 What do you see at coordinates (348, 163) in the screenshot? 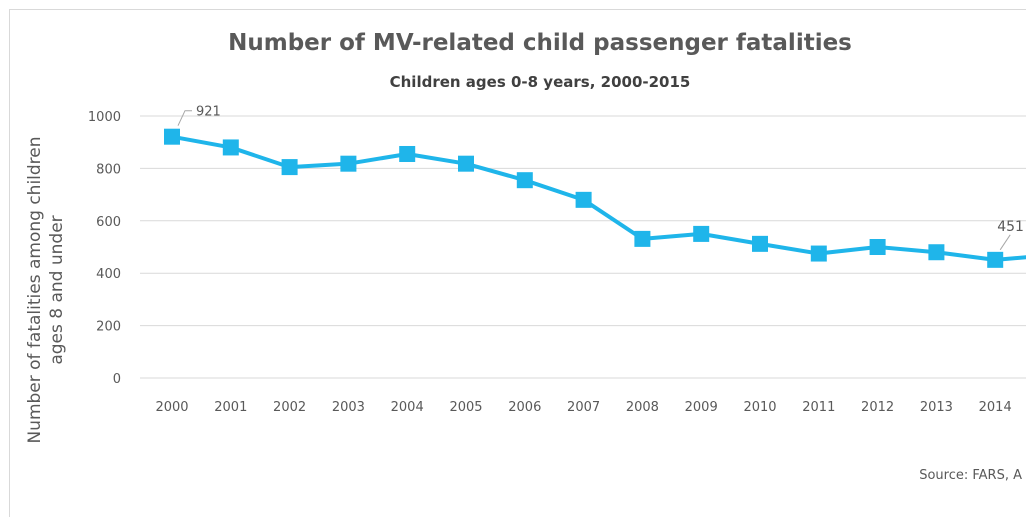
I see `data-point-2003` at bounding box center [348, 163].